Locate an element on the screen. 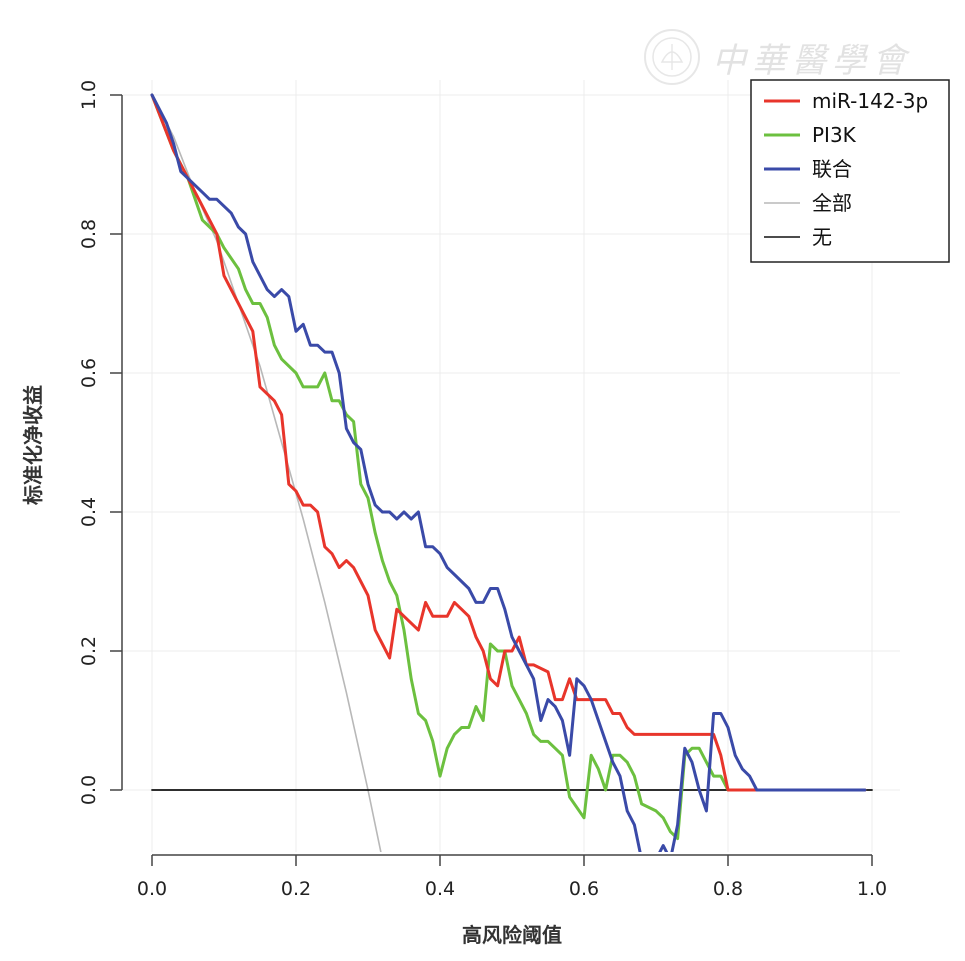 The image size is (965, 961). x-tick-label: 1.0 is located at coordinates (872, 889).